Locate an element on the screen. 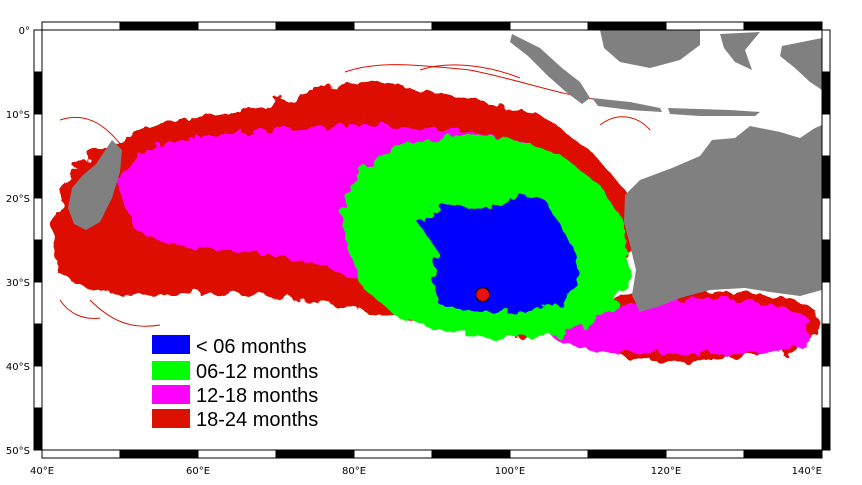  longitude-tick-label: 140°E is located at coordinates (807, 471).